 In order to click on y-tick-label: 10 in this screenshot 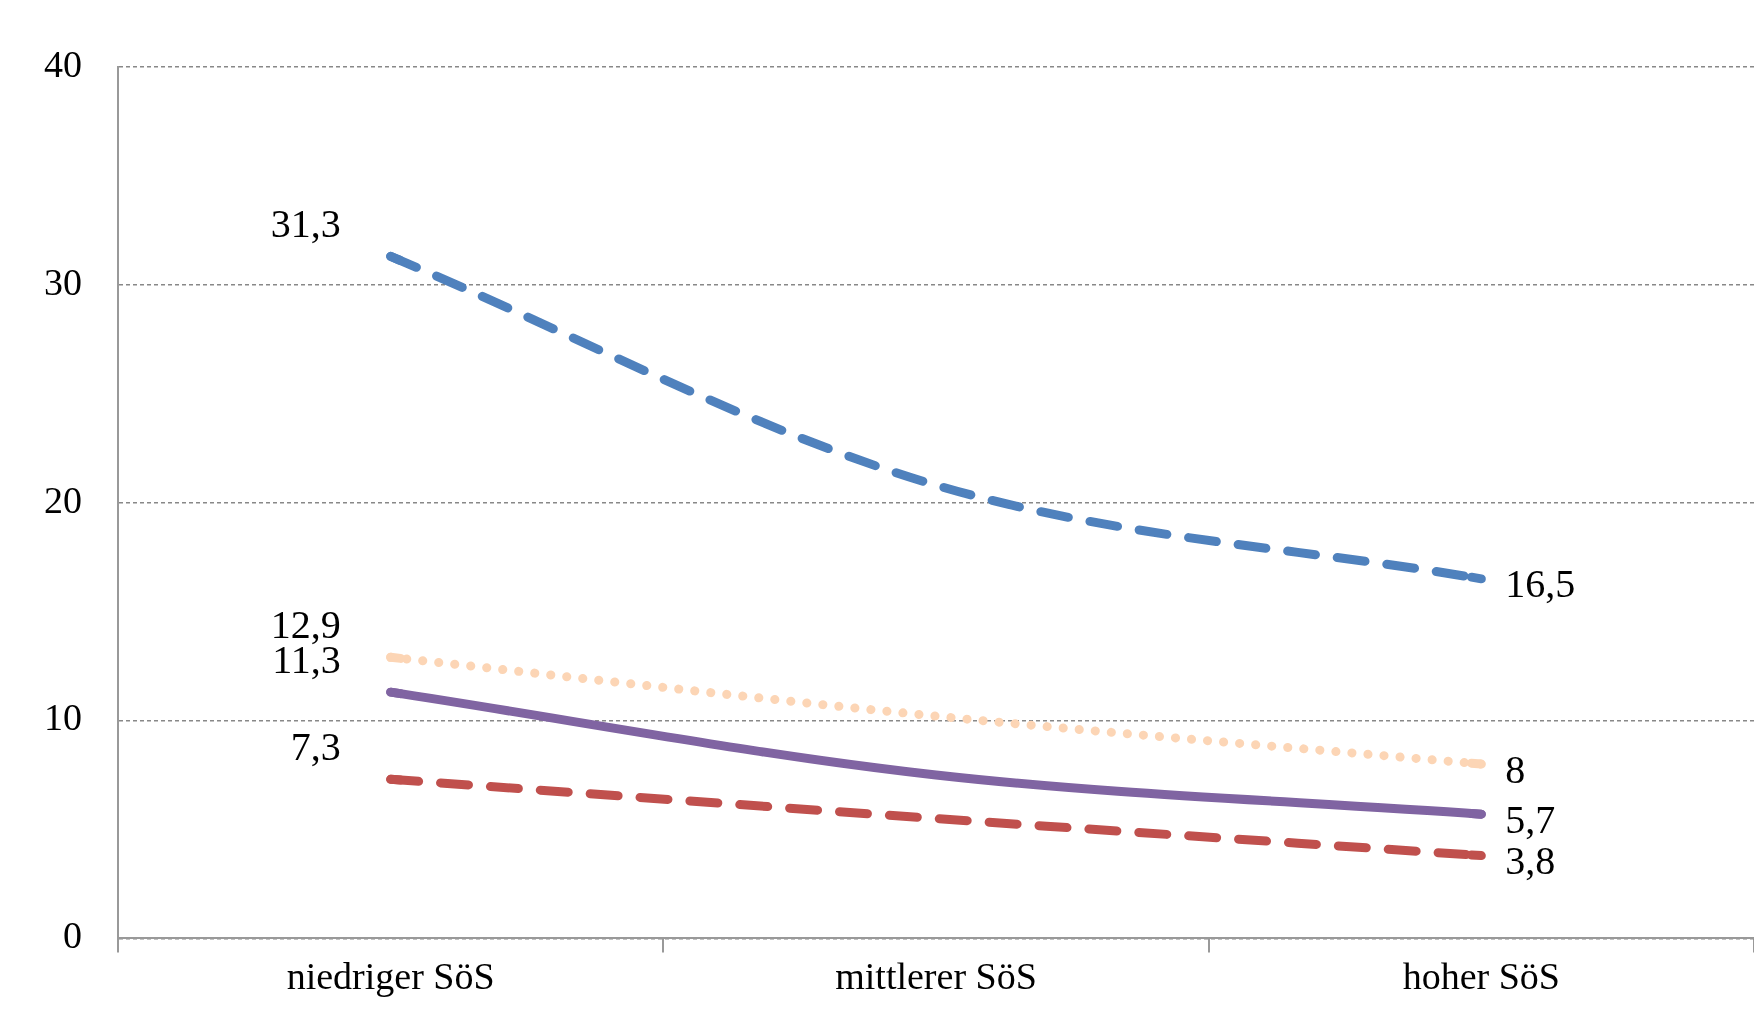, I will do `click(63, 717)`.